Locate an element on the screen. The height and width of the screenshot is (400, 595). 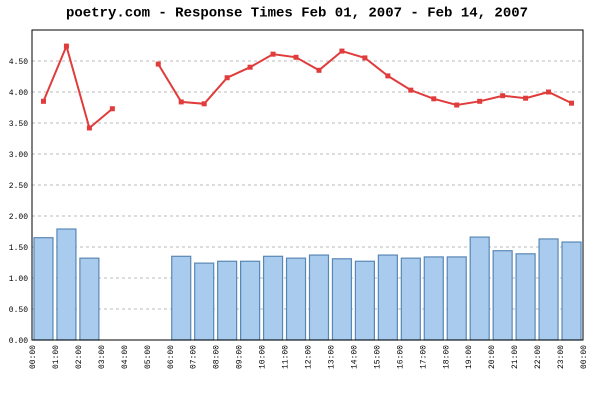
x-tick-label: 03:00 is located at coordinates (102, 357).